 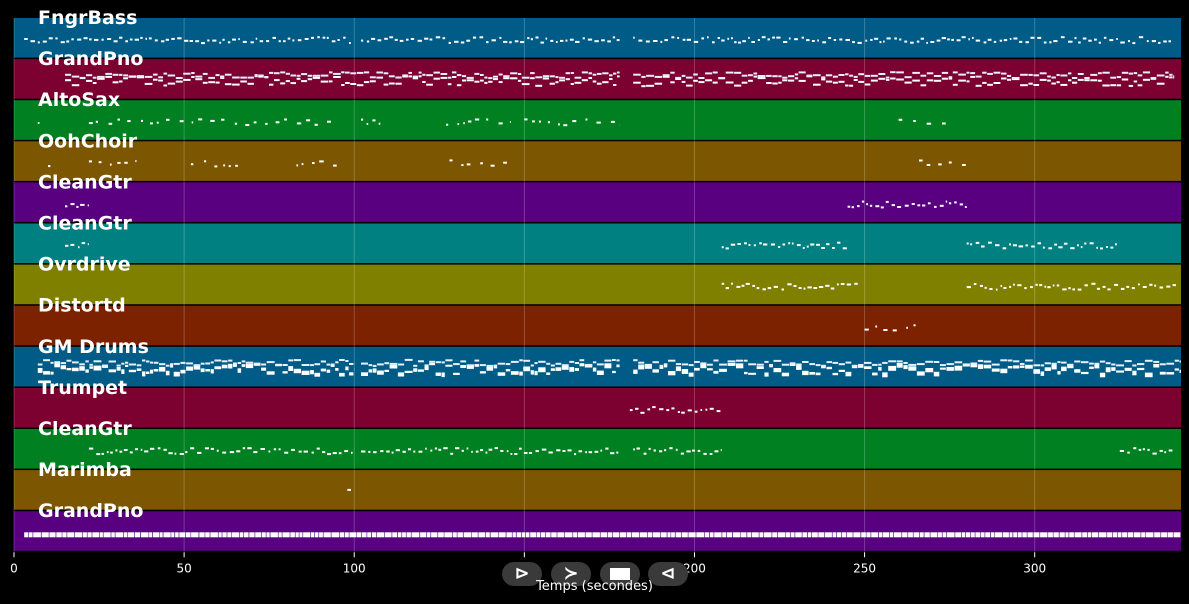 I want to click on stop-button, so click(x=620, y=574).